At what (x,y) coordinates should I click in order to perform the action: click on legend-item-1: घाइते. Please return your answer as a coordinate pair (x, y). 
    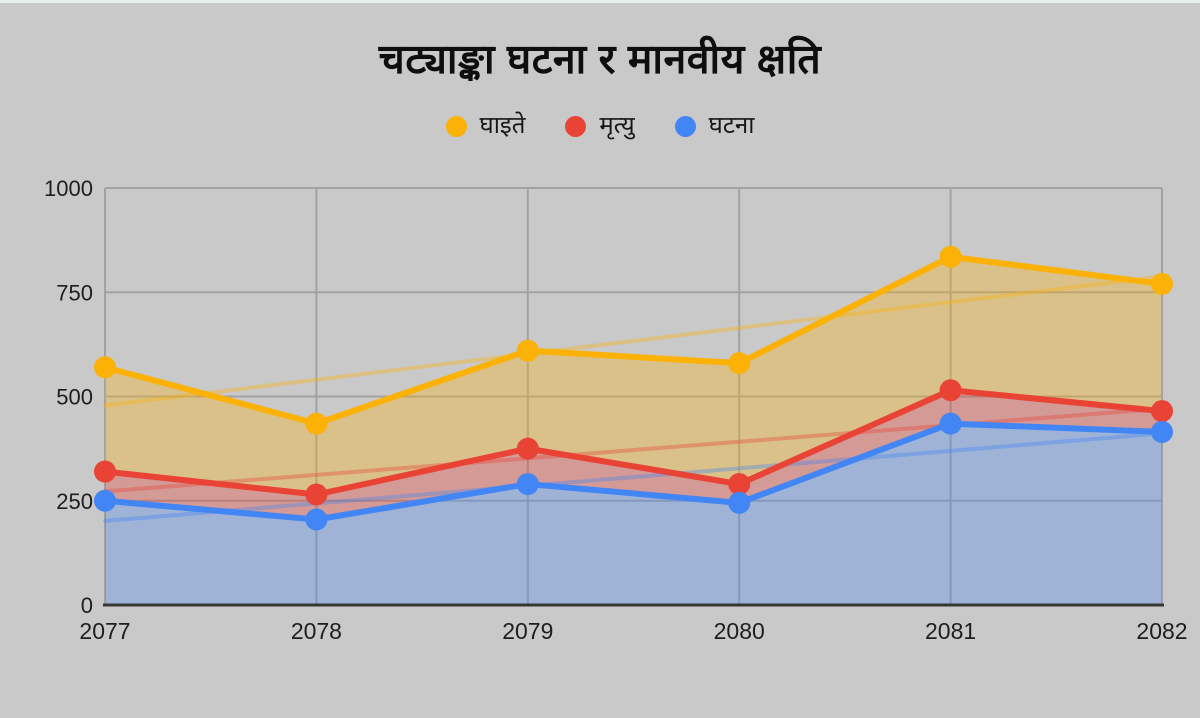
    Looking at the image, I should click on (485, 125).